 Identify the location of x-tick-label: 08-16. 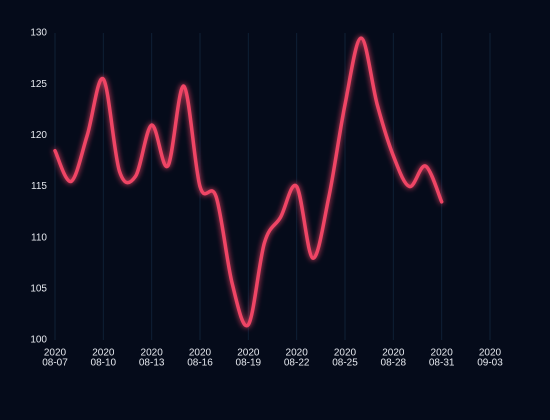
(200, 363).